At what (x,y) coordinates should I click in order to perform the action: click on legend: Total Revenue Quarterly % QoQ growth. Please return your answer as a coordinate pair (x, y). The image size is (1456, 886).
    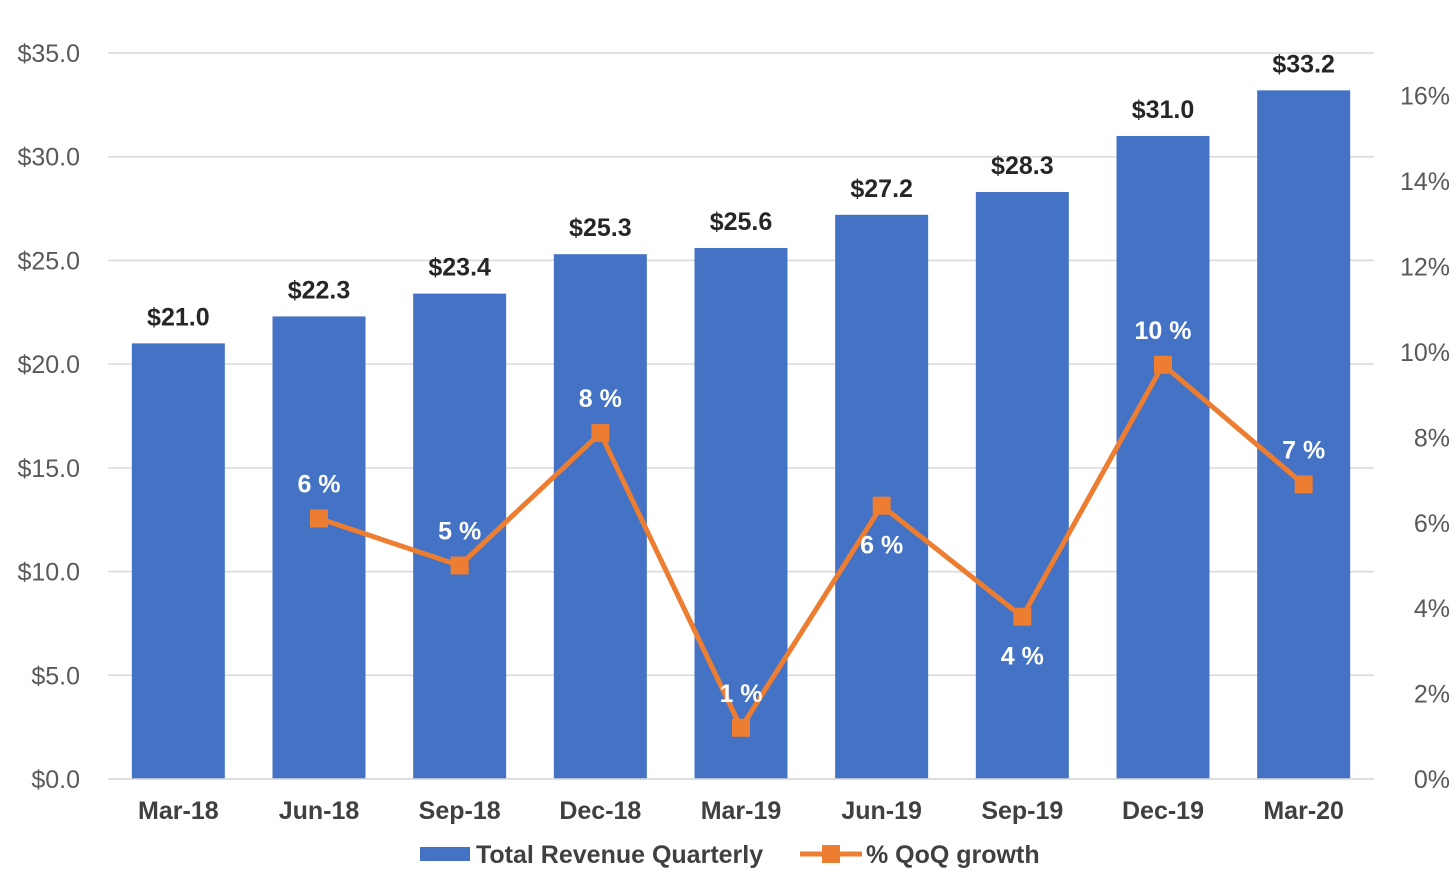
    Looking at the image, I should click on (730, 855).